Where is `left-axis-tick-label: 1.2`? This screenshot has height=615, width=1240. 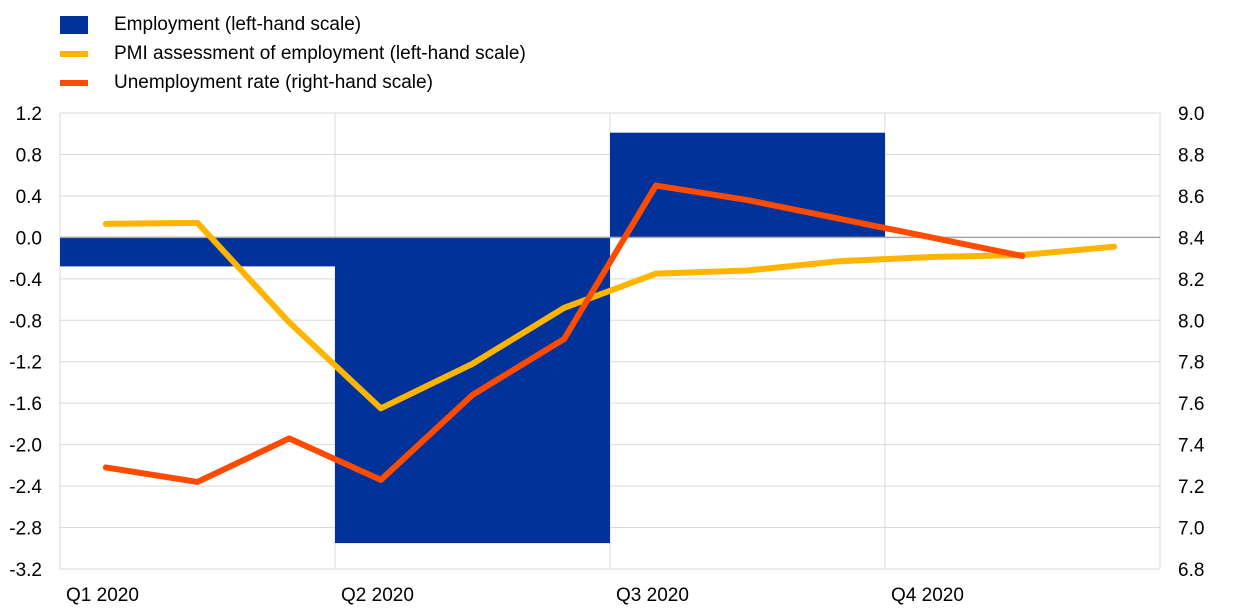 left-axis-tick-label: 1.2 is located at coordinates (29, 114).